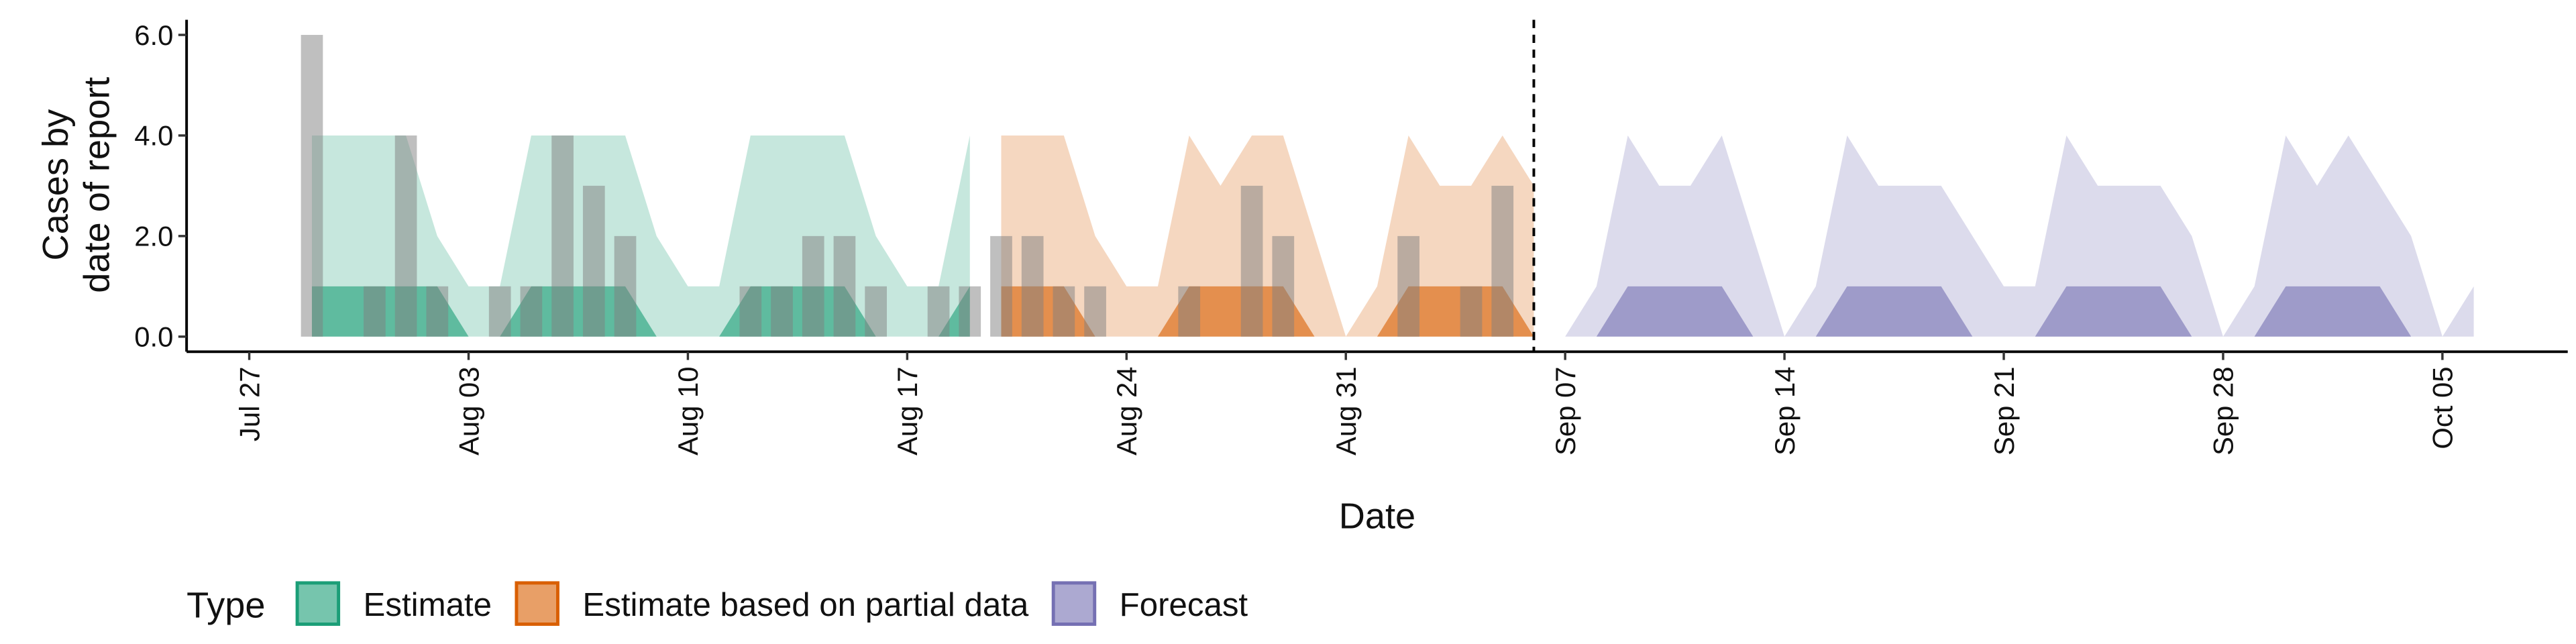  I want to click on legend-title: Type, so click(225, 606).